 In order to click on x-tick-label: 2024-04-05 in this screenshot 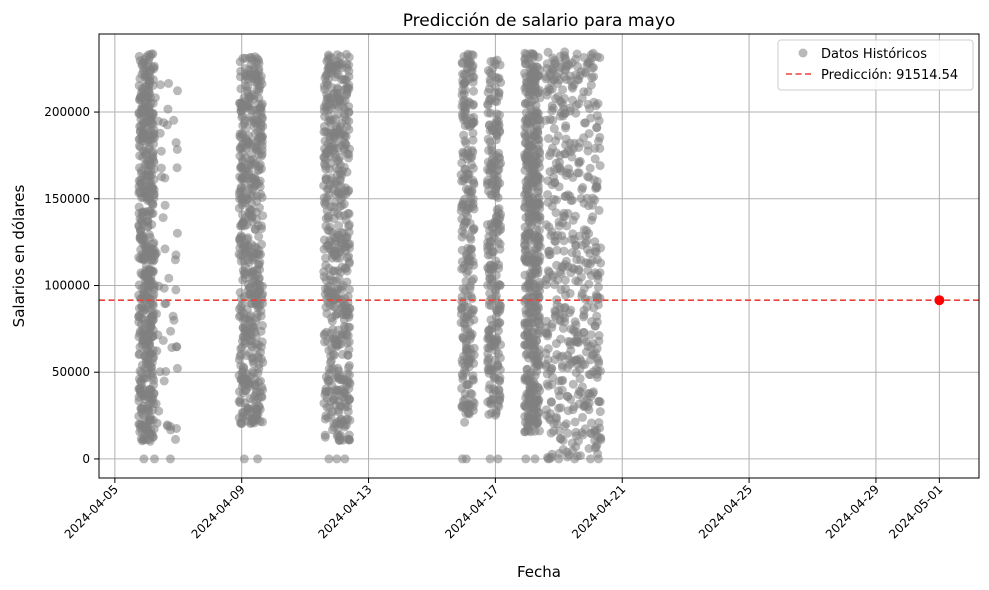, I will do `click(91, 511)`.